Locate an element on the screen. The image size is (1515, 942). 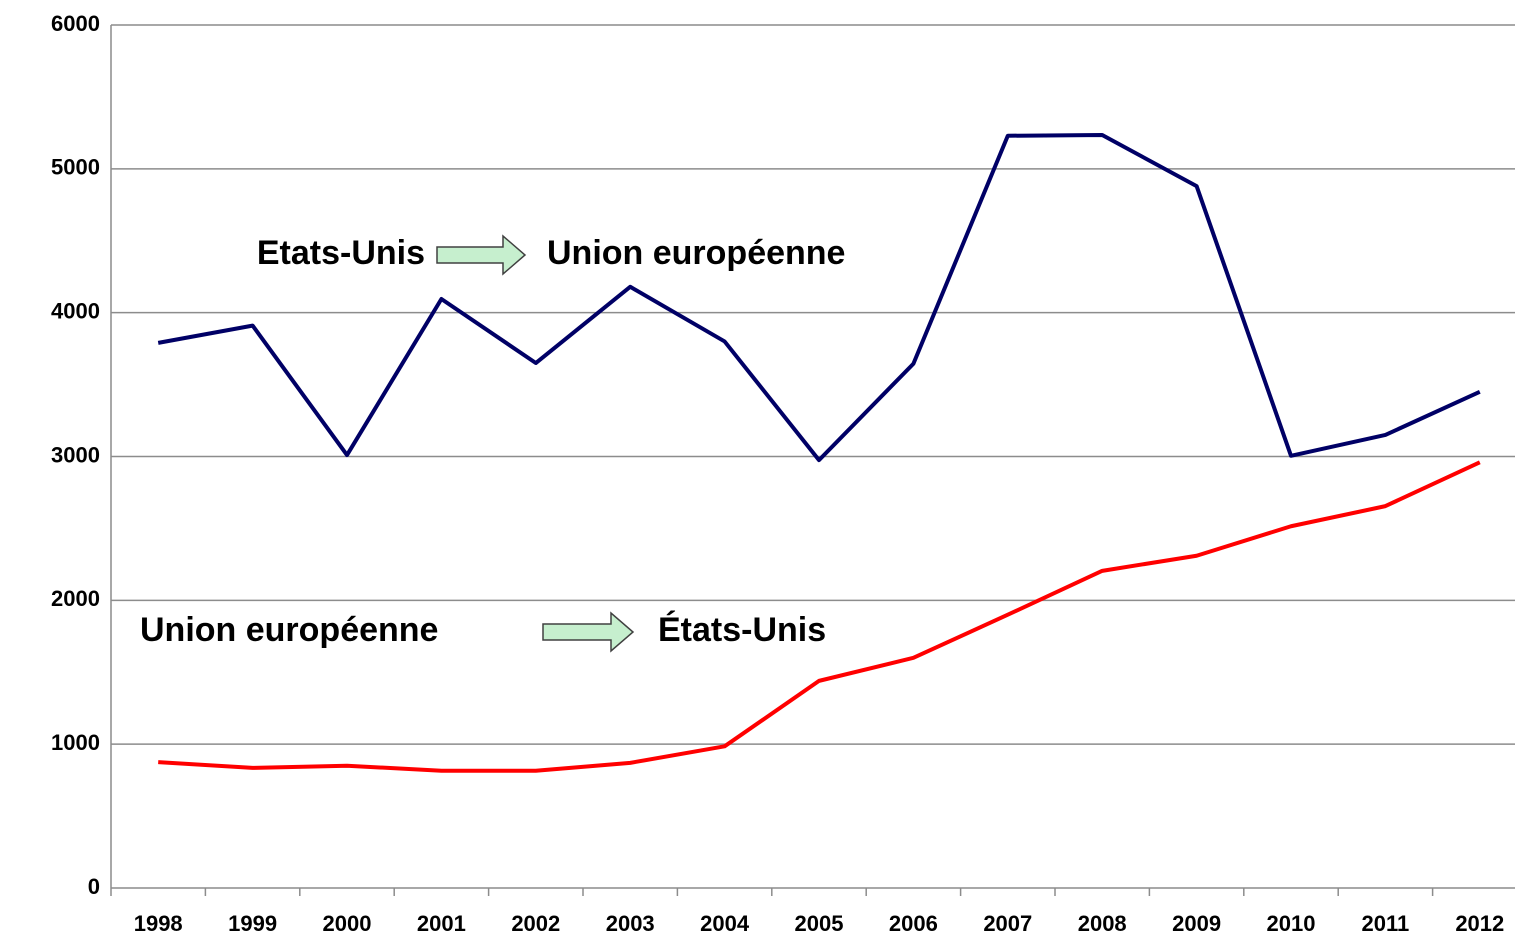
x-tick-label: 2012 is located at coordinates (1479, 923).